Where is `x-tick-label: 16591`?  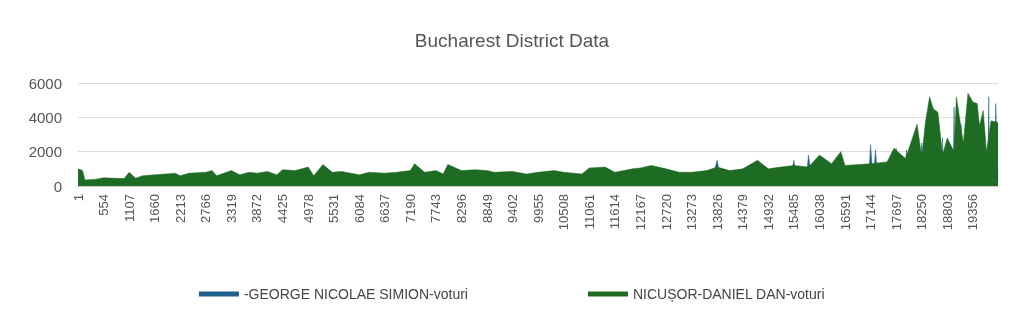
x-tick-label: 16591 is located at coordinates (845, 212).